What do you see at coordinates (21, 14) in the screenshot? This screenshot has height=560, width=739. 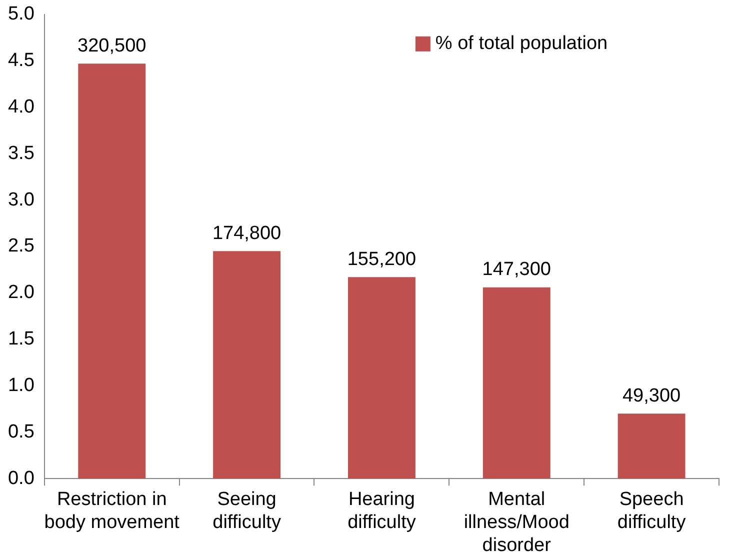 I see `y-tick-label: 5.0` at bounding box center [21, 14].